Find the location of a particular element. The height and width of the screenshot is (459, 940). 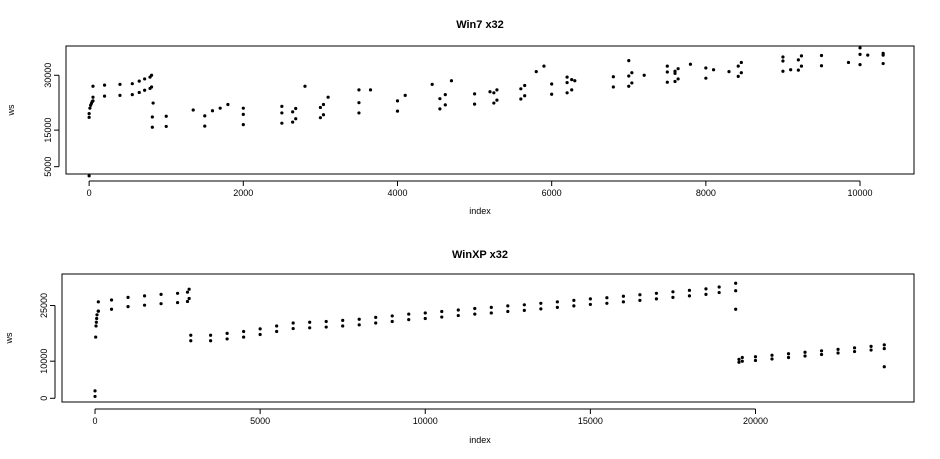

x-axis: 0 5000 10000 15000 20000 is located at coordinates (430, 417).